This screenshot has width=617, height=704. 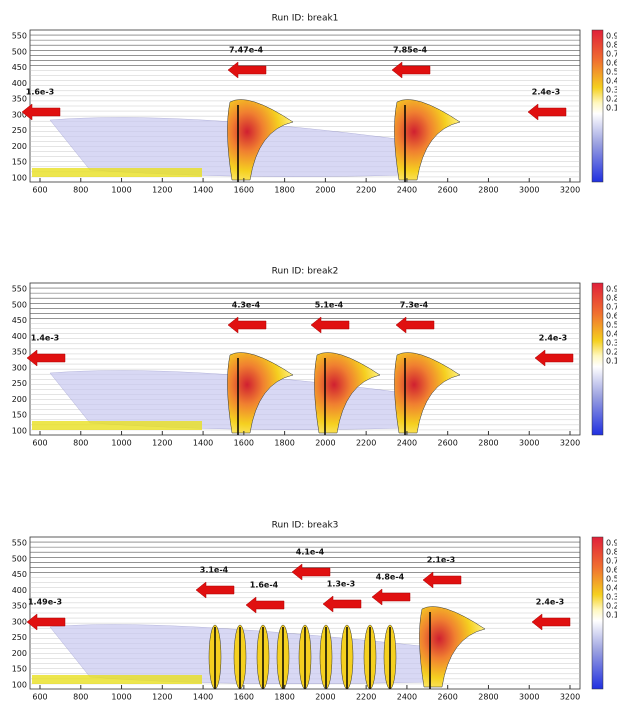 I want to click on x-tick-label: 2600, so click(x=448, y=697).